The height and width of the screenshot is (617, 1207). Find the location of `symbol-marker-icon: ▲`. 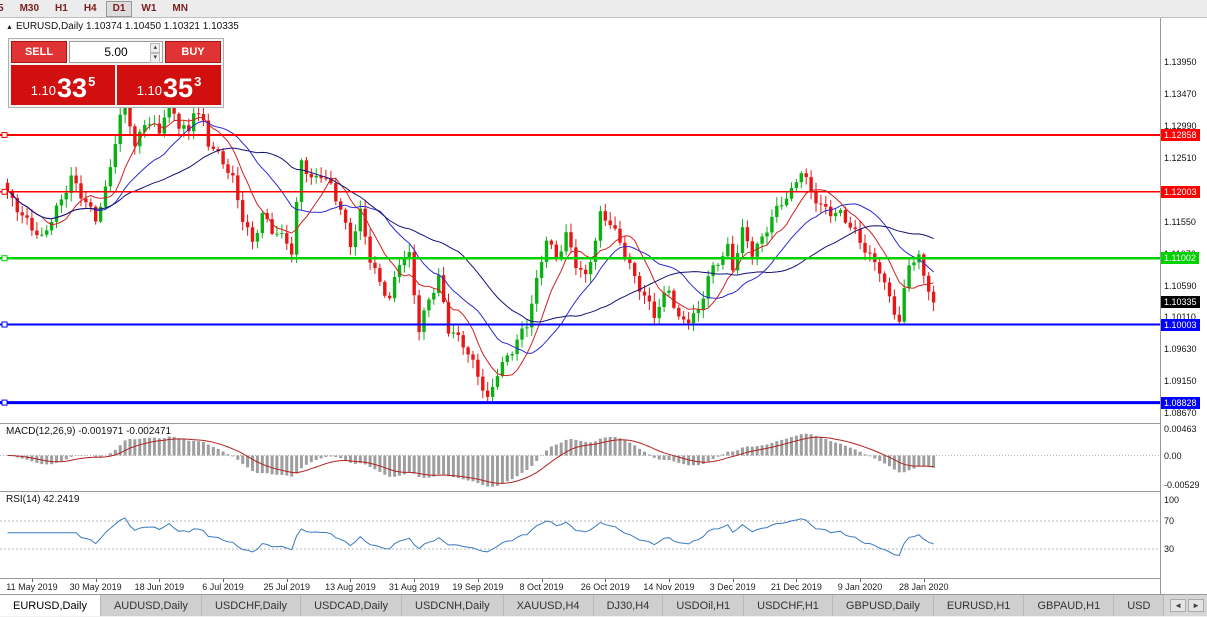

symbol-marker-icon: ▲ is located at coordinates (9, 27).